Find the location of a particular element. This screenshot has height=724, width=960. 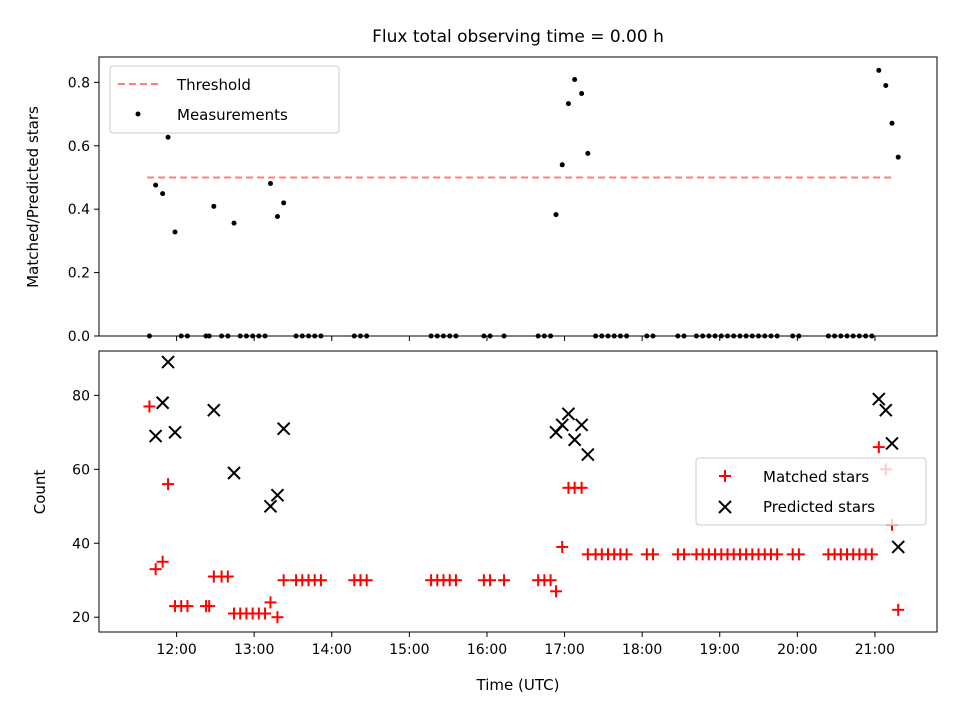

bottom-y-tick-label: 60 is located at coordinates (81, 470).